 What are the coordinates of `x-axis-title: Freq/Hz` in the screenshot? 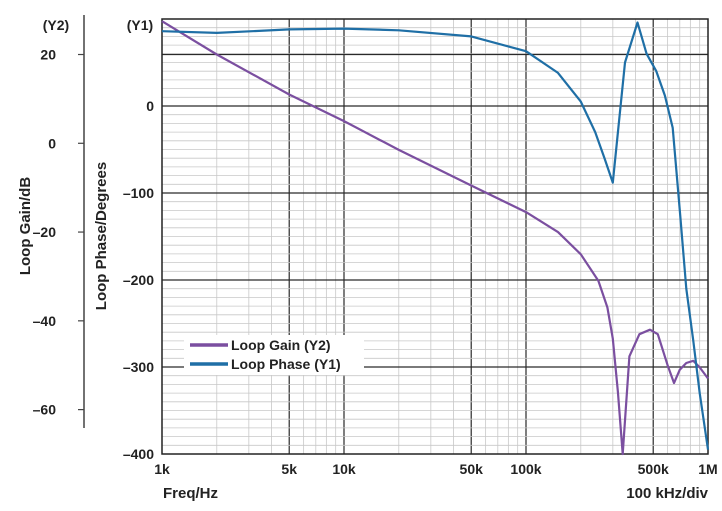 It's located at (190, 493).